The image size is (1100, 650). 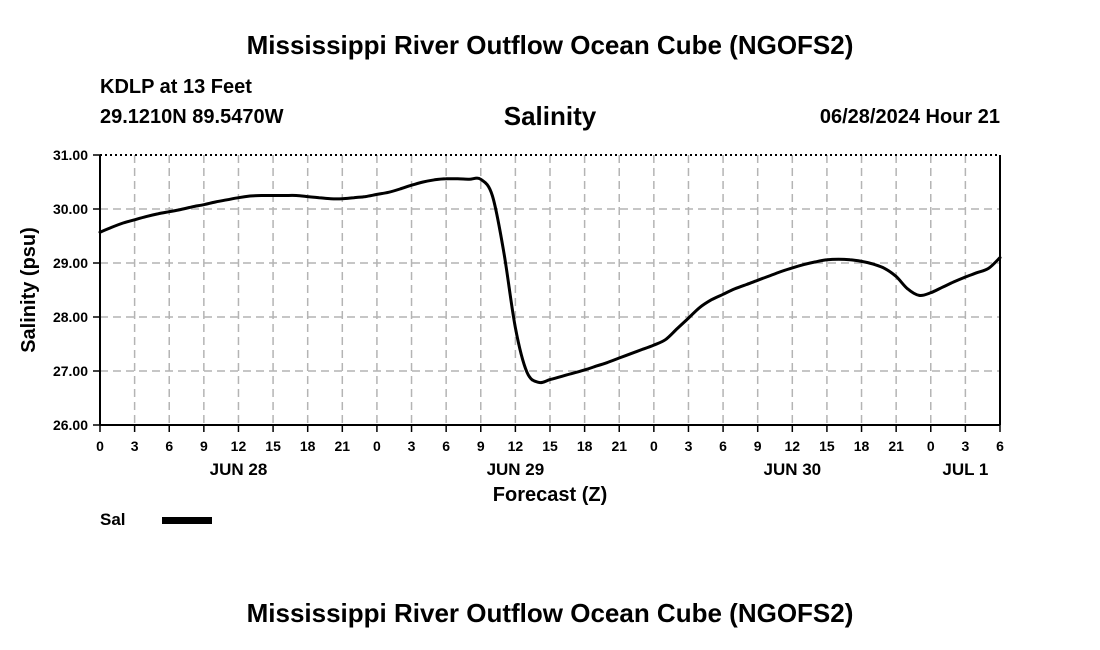 What do you see at coordinates (70, 371) in the screenshot?
I see `y-tick-label: 27.00` at bounding box center [70, 371].